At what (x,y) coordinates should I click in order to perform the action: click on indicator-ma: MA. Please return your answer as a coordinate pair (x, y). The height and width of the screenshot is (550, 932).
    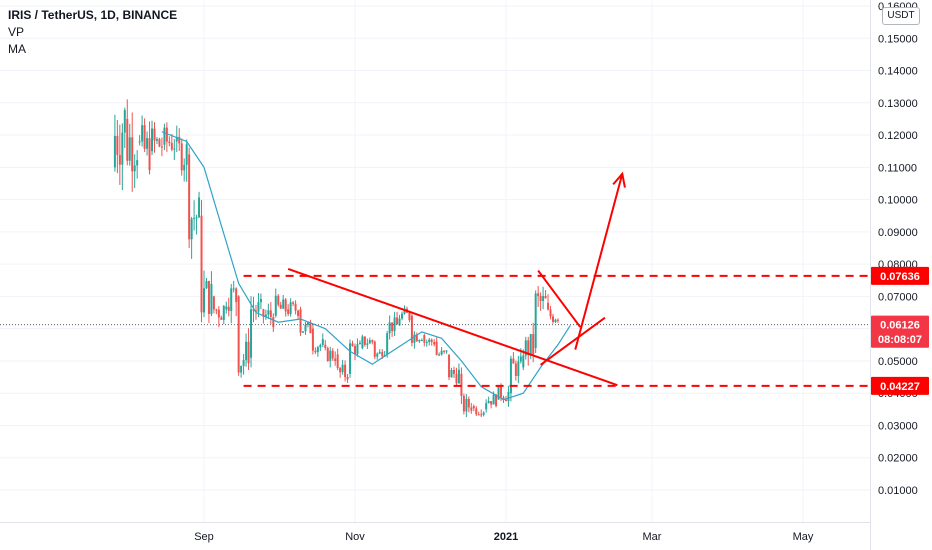
    Looking at the image, I should click on (17, 49).